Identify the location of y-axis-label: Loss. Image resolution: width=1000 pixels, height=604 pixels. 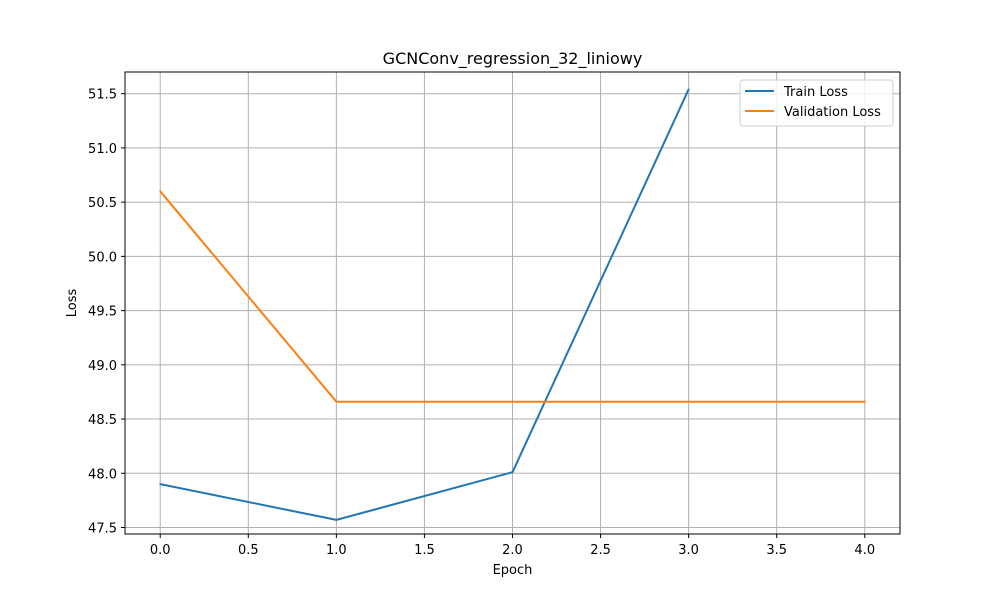
(72, 303).